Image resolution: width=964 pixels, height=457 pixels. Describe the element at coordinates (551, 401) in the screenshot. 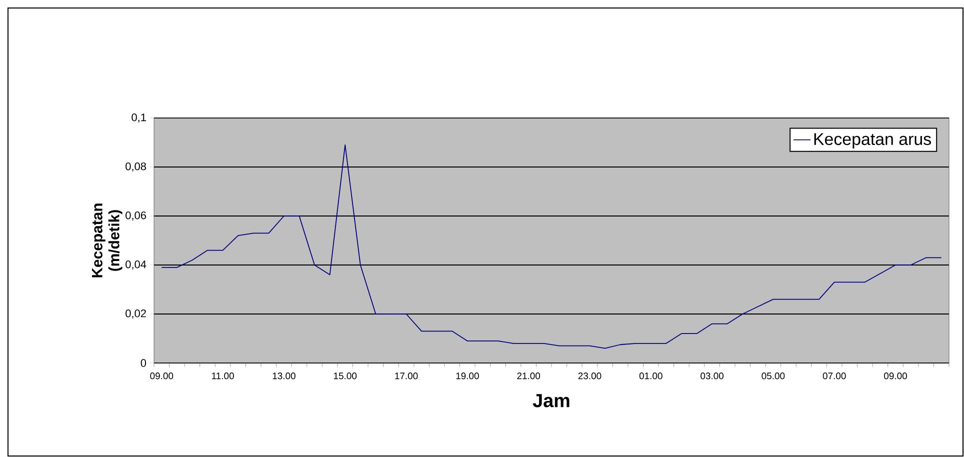

I see `x-axis-title: Jam` at that location.